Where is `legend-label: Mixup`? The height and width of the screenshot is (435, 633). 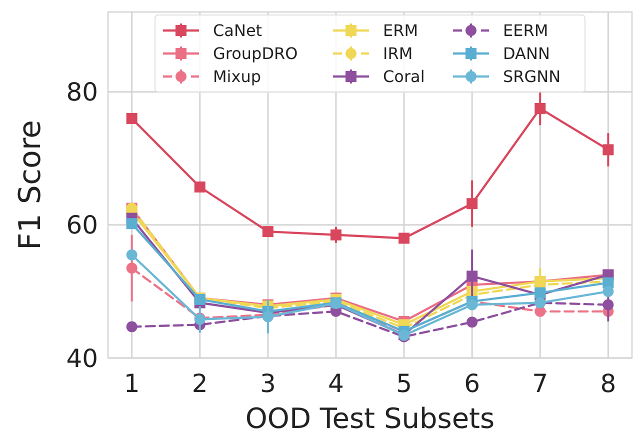 legend-label: Mixup is located at coordinates (237, 76).